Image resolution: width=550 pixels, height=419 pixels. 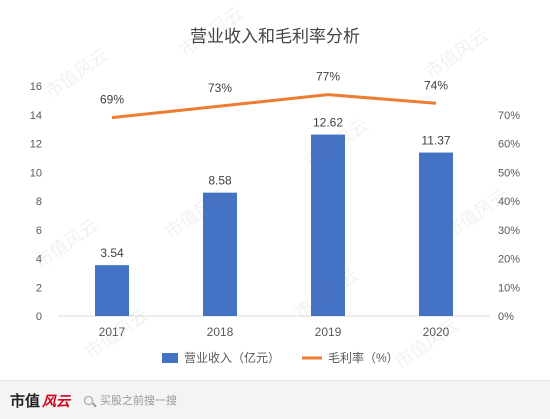 What do you see at coordinates (328, 332) in the screenshot?
I see `x-tick-label: 2019` at bounding box center [328, 332].